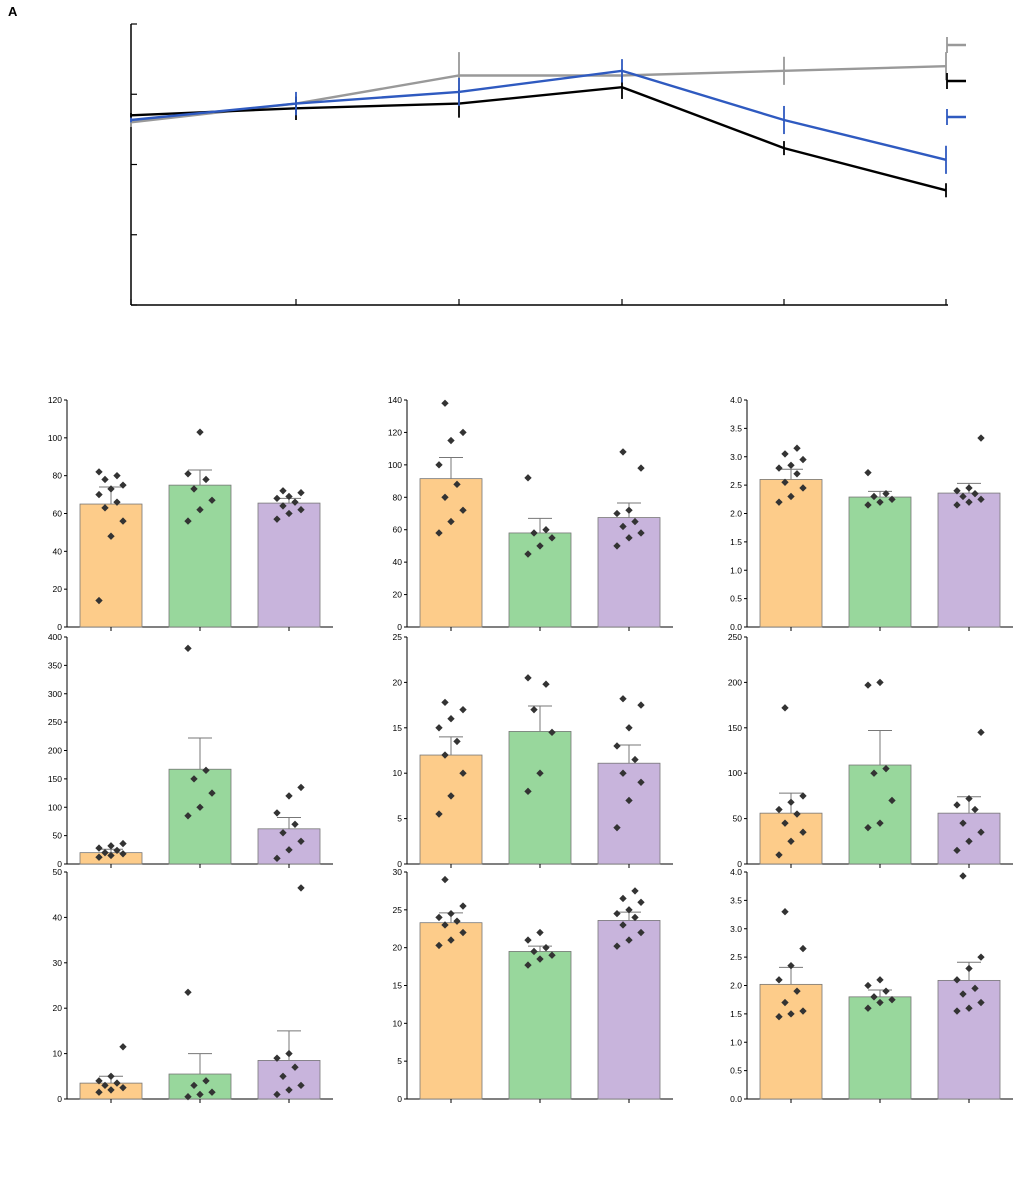 The width and height of the screenshot is (1020, 1198). Describe the element at coordinates (735, 682) in the screenshot. I see `y-tick-label: 200` at that location.